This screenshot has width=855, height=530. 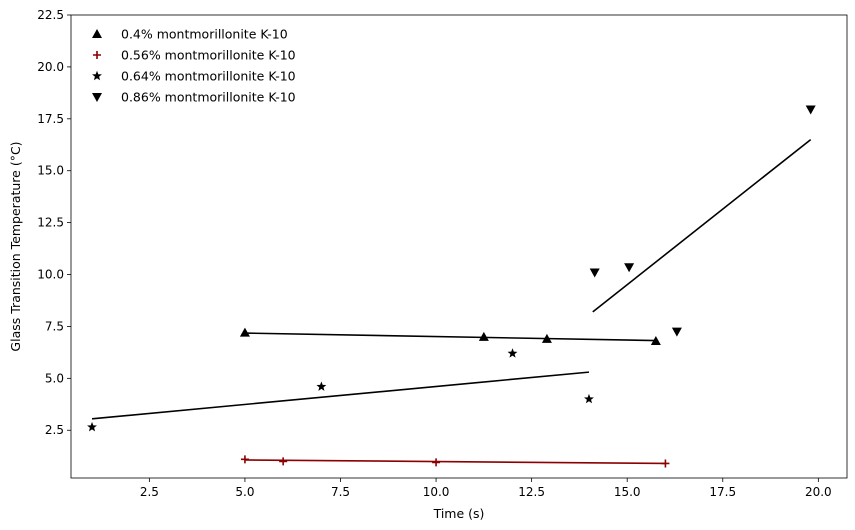 I want to click on y-axis-ticks: 2.5 5.0 7.5 10.0 12.5 15.0 17.5 20.0 22.5, so click(x=54, y=222).